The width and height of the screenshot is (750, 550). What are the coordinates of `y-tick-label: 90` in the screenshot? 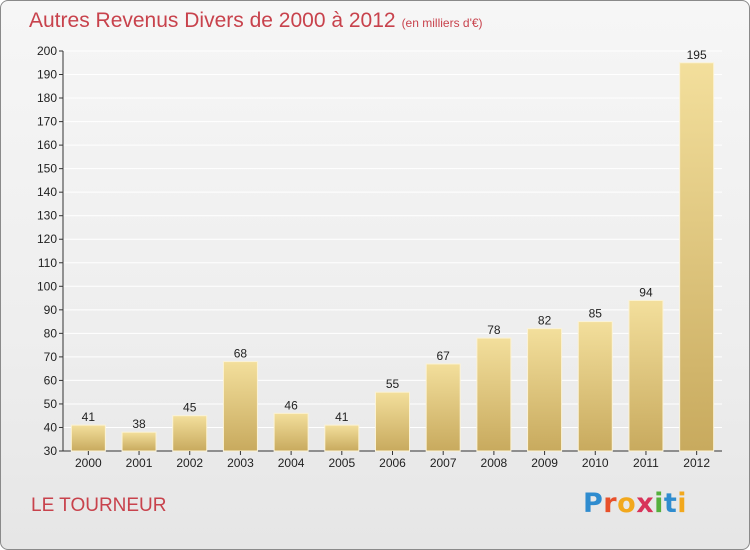 It's located at (51, 310).